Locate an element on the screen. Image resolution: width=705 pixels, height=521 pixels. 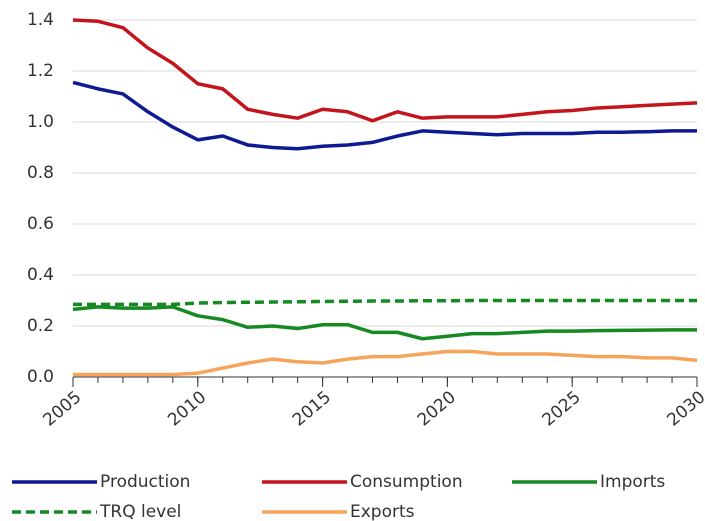
x-tick-label: 2015 is located at coordinates (312, 408).